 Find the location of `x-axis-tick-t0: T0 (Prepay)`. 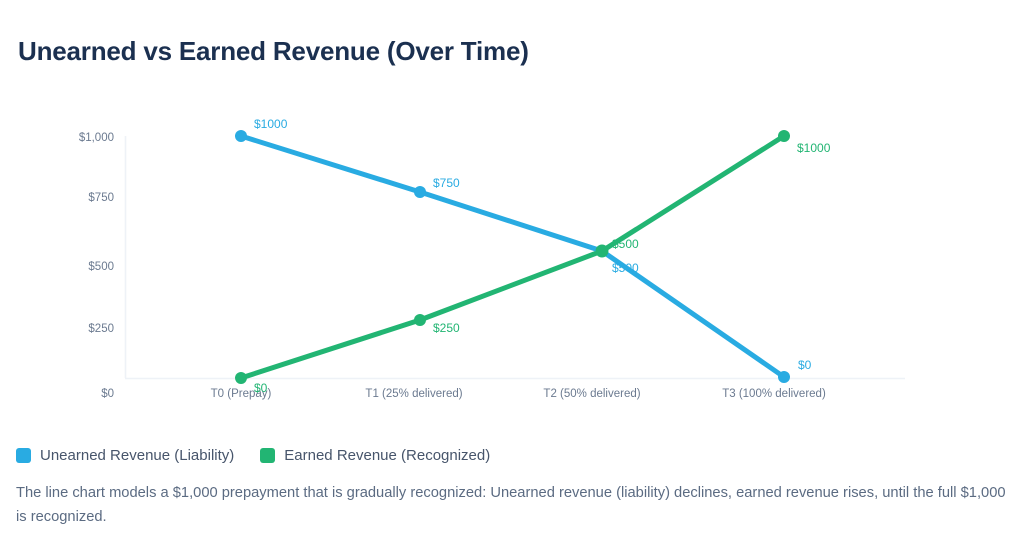

x-axis-tick-t0: T0 (Prepay) is located at coordinates (241, 394).